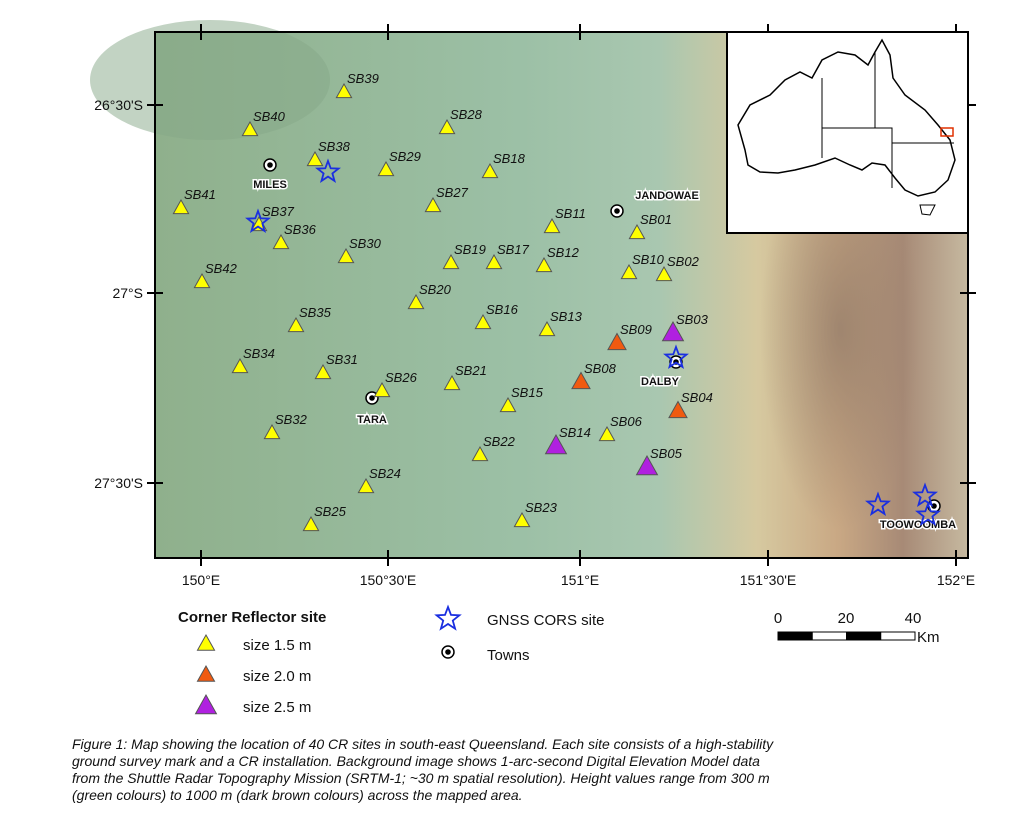 This screenshot has width=1024, height=835. Describe the element at coordinates (385, 473) in the screenshot. I see `site-label: SB24` at that location.